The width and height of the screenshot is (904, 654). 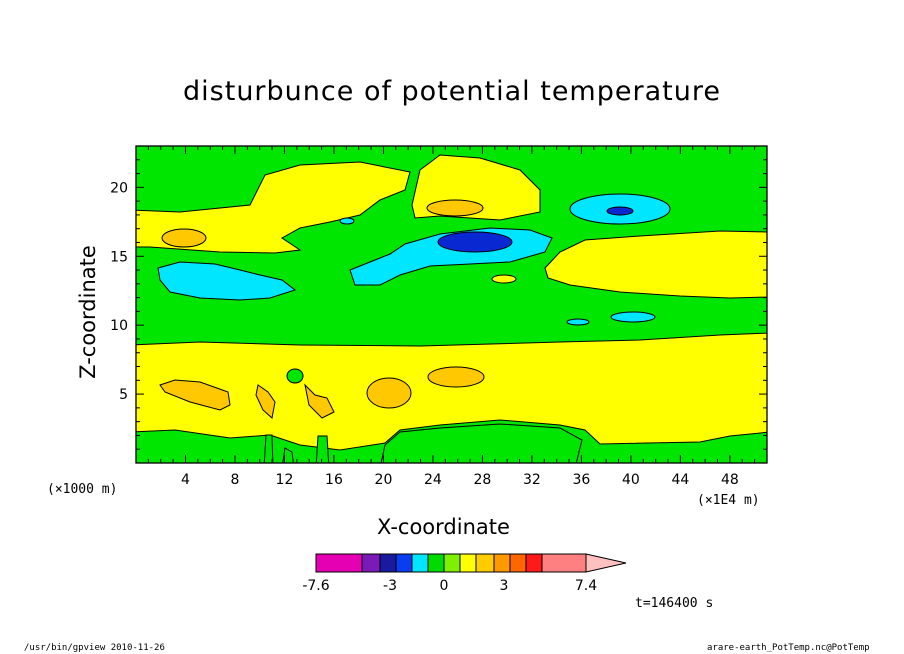 I want to click on x-tick-label: 36, so click(x=581, y=480).